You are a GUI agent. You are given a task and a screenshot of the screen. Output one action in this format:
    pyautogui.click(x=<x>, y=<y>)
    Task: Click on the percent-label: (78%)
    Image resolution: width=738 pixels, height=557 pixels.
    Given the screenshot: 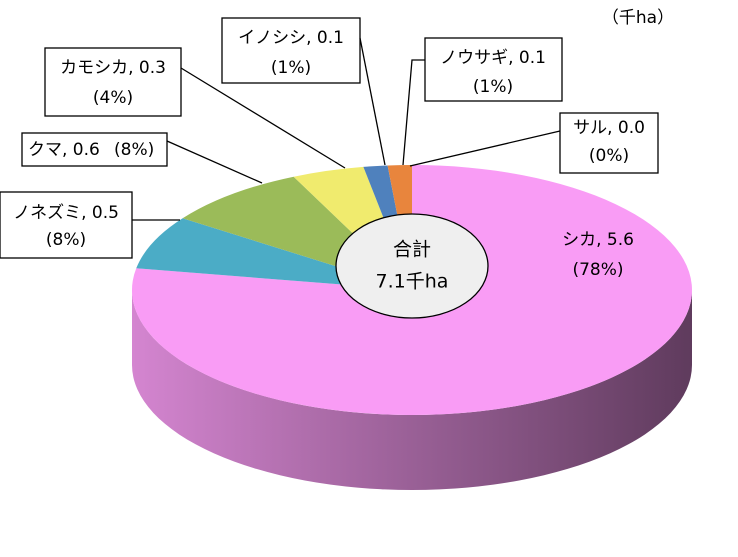 What is the action you would take?
    pyautogui.click(x=597, y=270)
    